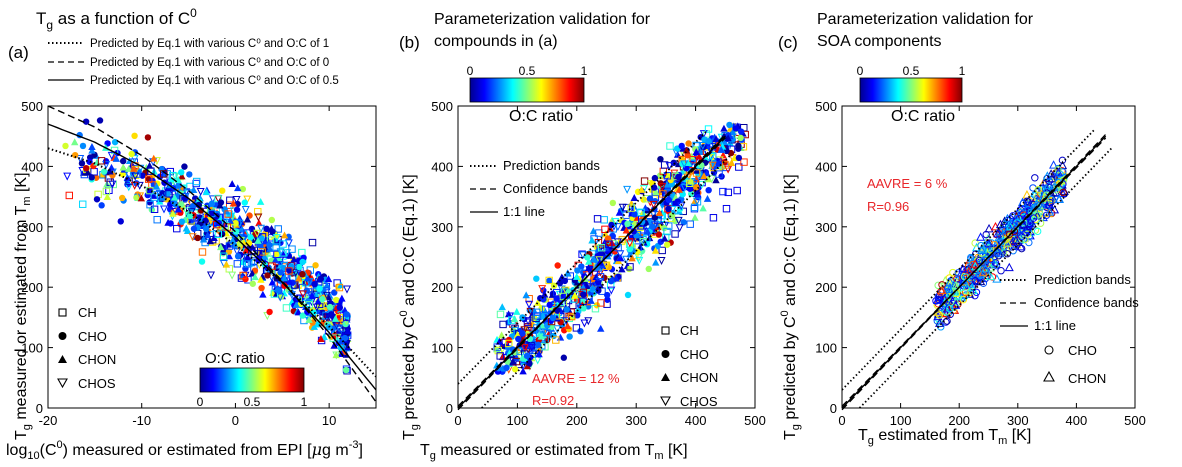 The width and height of the screenshot is (1182, 467). What do you see at coordinates (549, 280) in the screenshot?
I see `point-square-b699` at bounding box center [549, 280].